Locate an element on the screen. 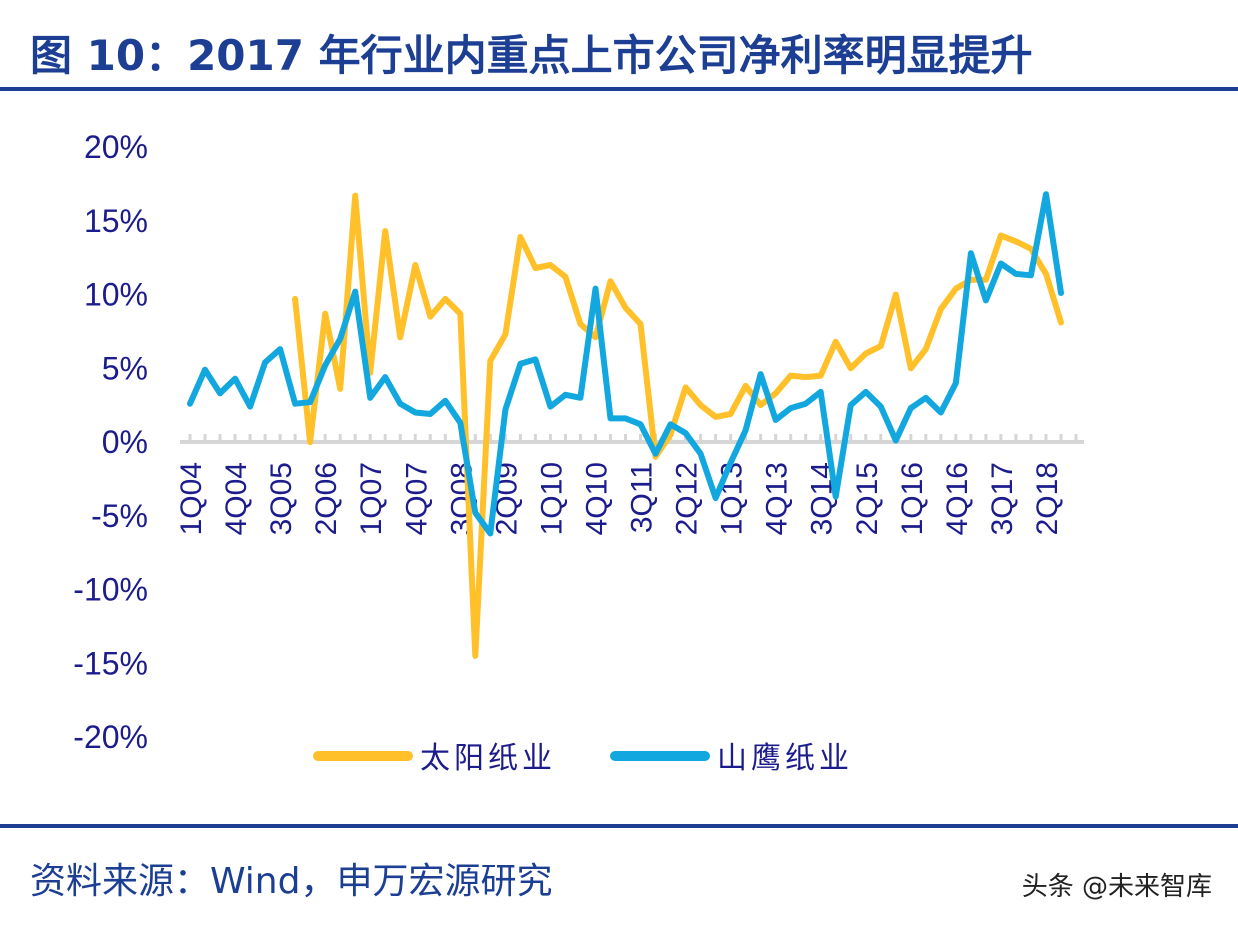 This screenshot has height=928, width=1238. y-tick-label: 0% is located at coordinates (125, 442).